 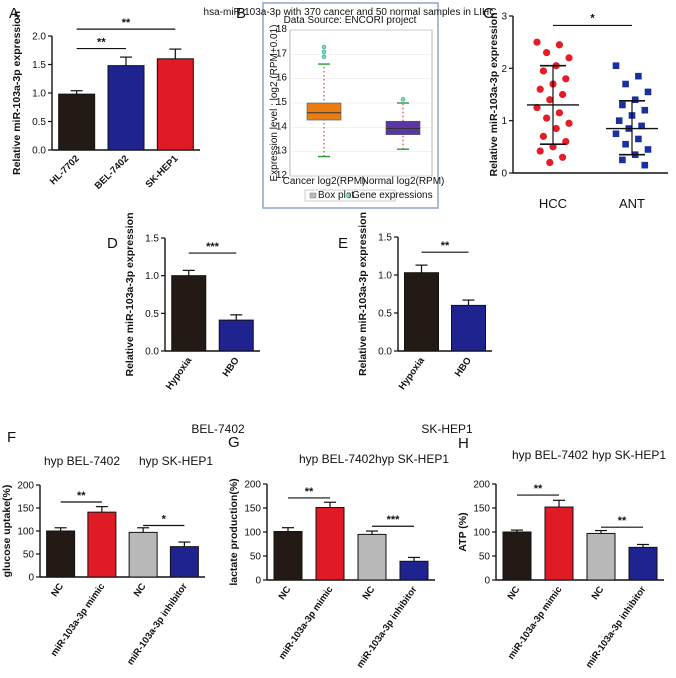 I want to click on y-tick-label: 150, so click(x=252, y=509).